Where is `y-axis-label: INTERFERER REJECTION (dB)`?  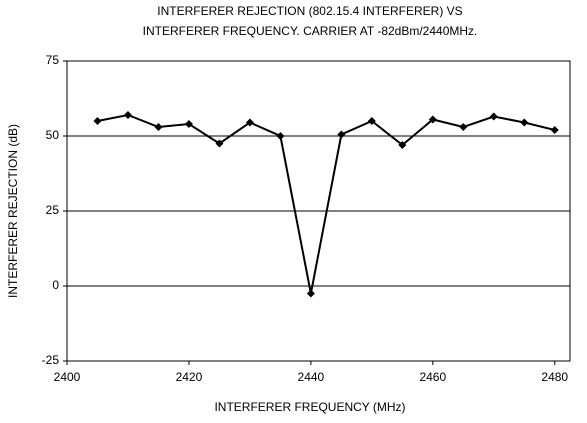
y-axis-label: INTERFERER REJECTION (dB) is located at coordinates (13, 211).